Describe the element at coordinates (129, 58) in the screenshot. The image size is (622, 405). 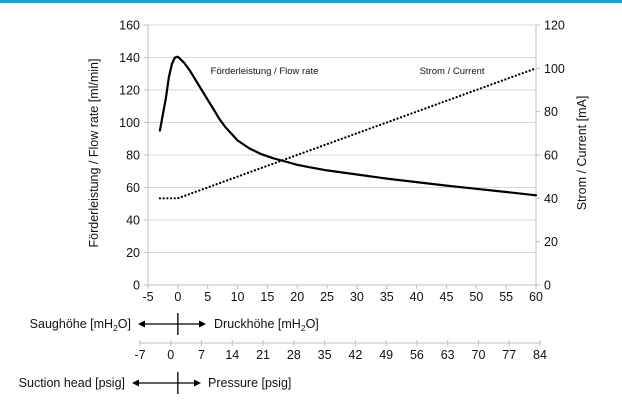
I see `y-left-tick-label: 140` at that location.